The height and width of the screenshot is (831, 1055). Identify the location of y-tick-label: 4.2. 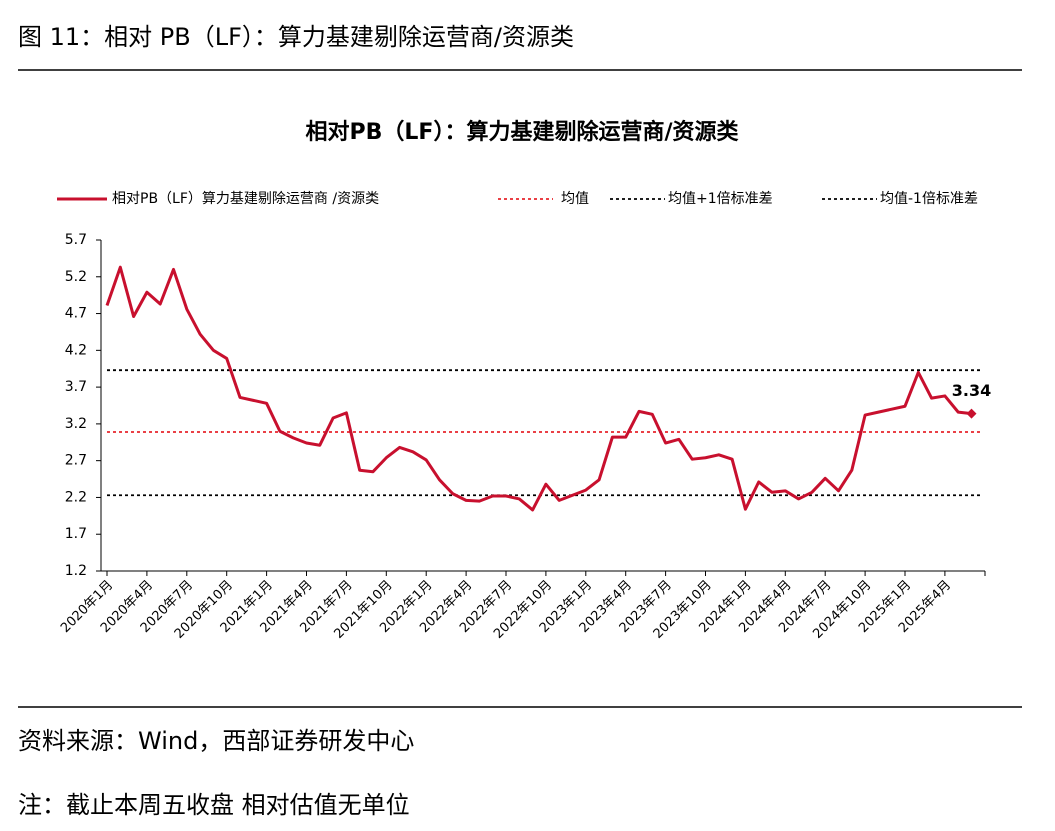
(76, 350).